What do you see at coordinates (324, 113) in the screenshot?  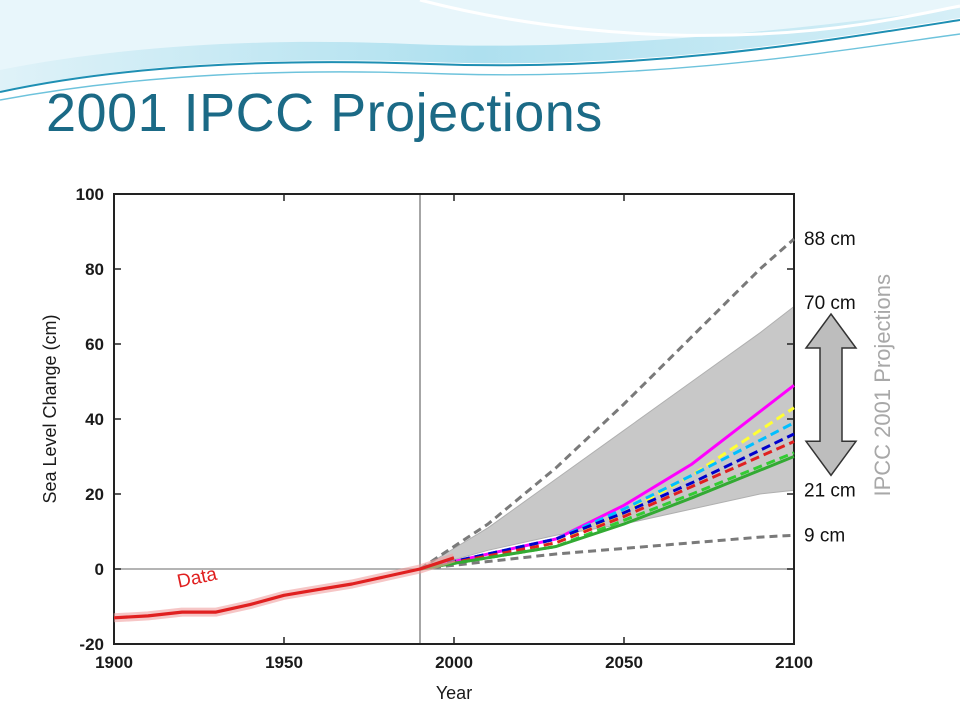 I see `slide-title: 2001 IPCC Projections` at bounding box center [324, 113].